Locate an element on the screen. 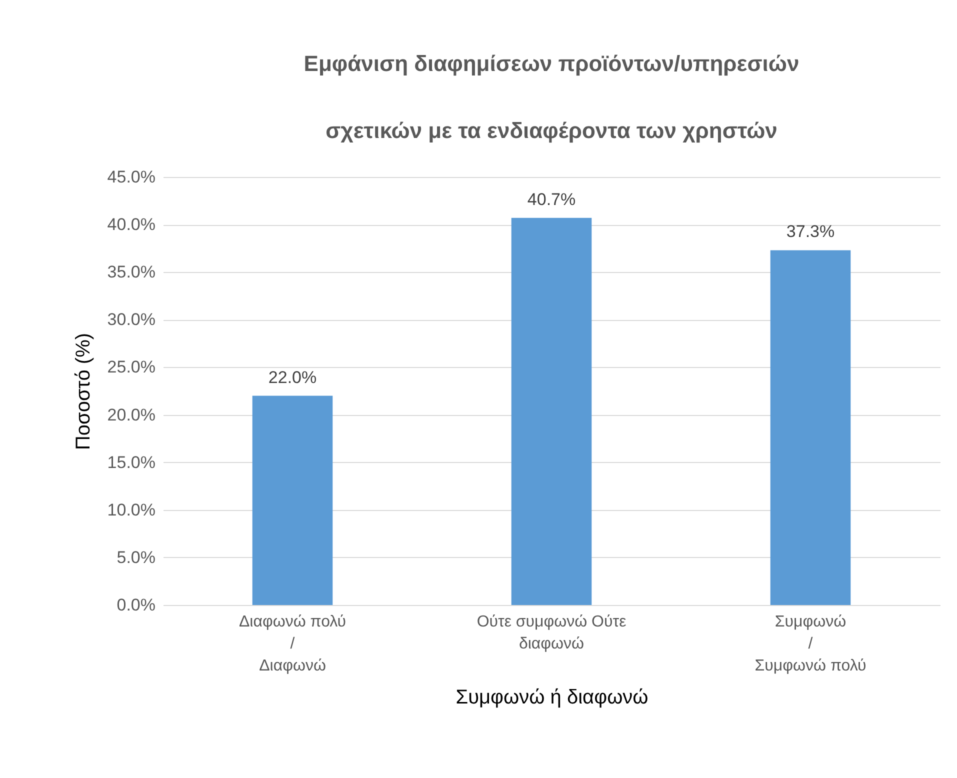 Image resolution: width=957 pixels, height=778 pixels. chart-title: Εμφάνιση διαφημίσεων προϊόντων/υπηρεσιών σχετικών με τα ενδιαφέροντα των χρηστών is located at coordinates (552, 97).